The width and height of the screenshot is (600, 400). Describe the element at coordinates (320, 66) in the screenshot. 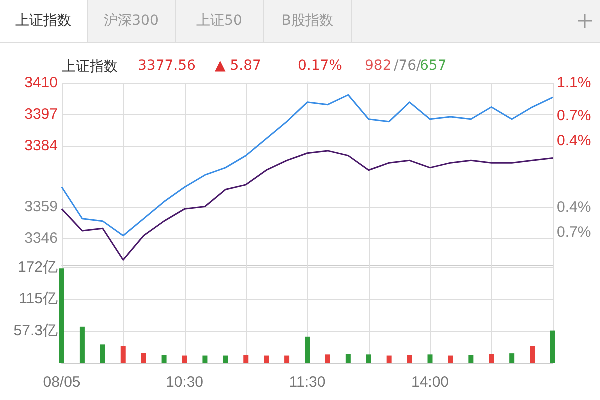

I see `text: 0.17%` at that location.